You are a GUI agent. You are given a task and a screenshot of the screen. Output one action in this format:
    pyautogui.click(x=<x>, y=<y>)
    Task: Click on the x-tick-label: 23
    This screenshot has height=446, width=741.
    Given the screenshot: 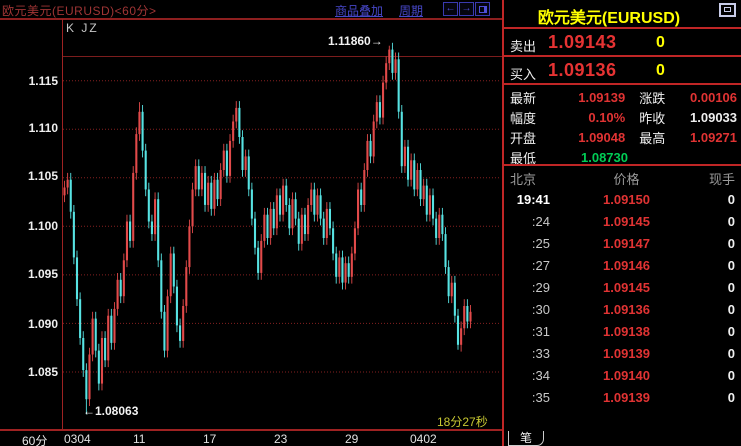 What is the action you would take?
    pyautogui.click(x=281, y=439)
    